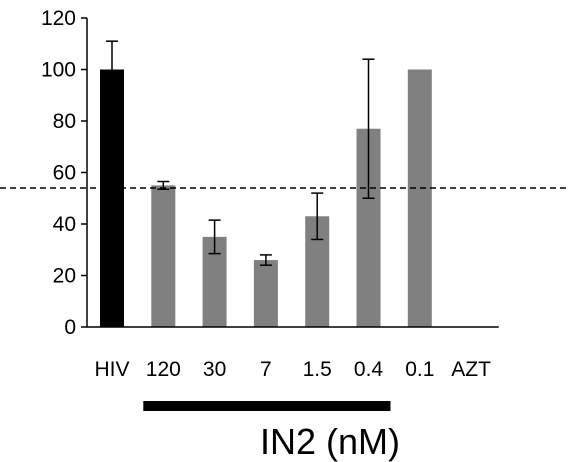 Image resolution: width=568 pixels, height=462 pixels. I want to click on y-tick-label: 40, so click(64, 224).